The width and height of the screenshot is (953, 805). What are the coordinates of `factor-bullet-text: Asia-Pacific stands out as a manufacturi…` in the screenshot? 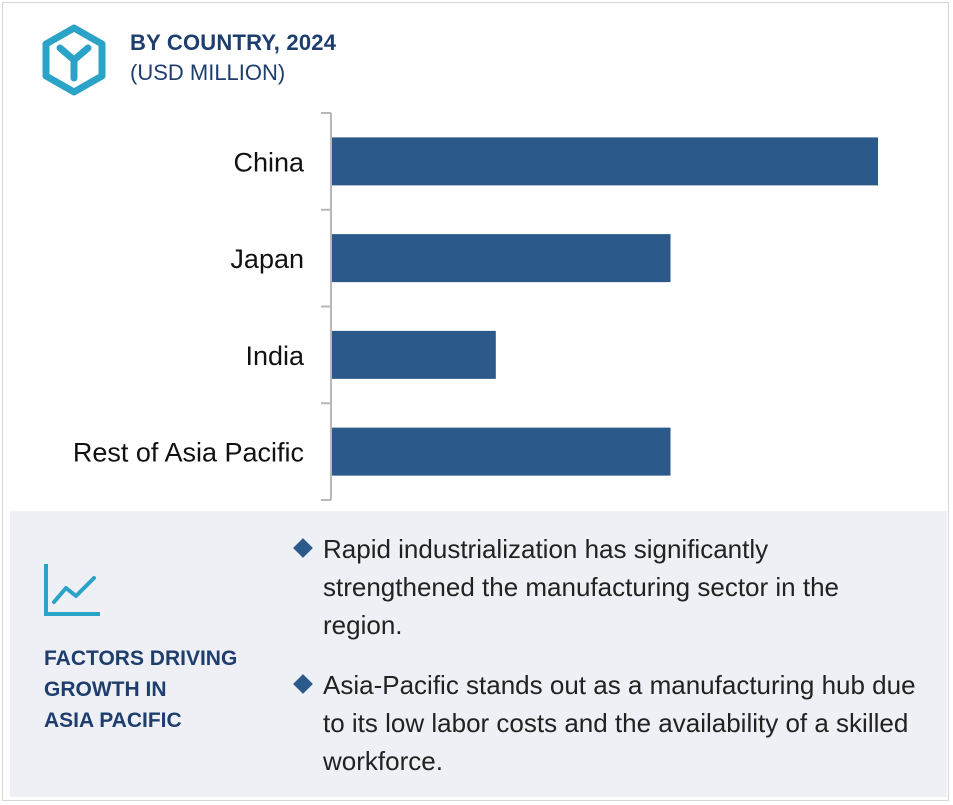 It's located at (619, 723).